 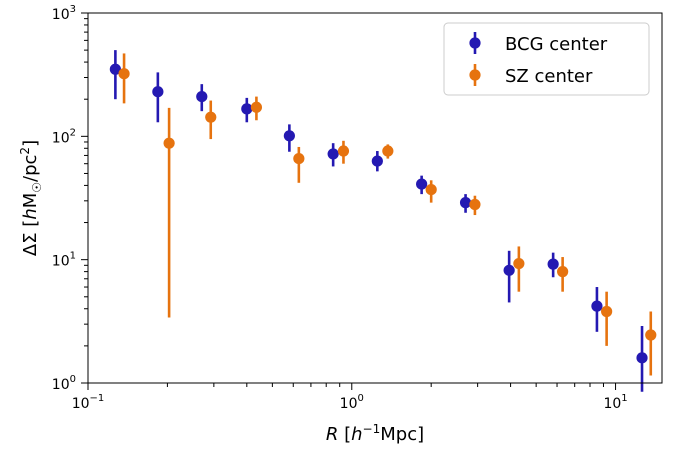 What do you see at coordinates (64, 13) in the screenshot?
I see `y-tick-label: 10³` at bounding box center [64, 13].